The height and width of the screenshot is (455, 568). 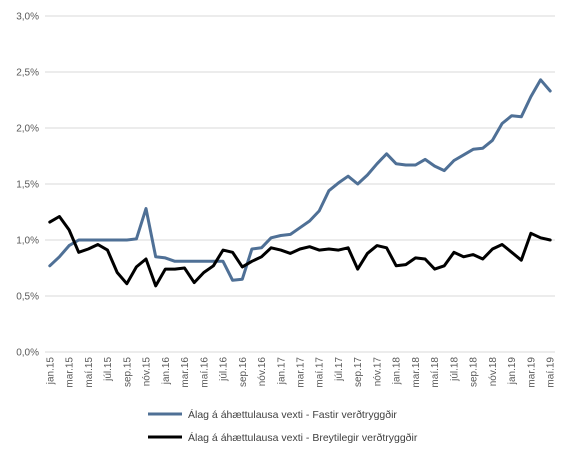 What do you see at coordinates (204, 372) in the screenshot?
I see `x-tick-label: maí.16` at bounding box center [204, 372].